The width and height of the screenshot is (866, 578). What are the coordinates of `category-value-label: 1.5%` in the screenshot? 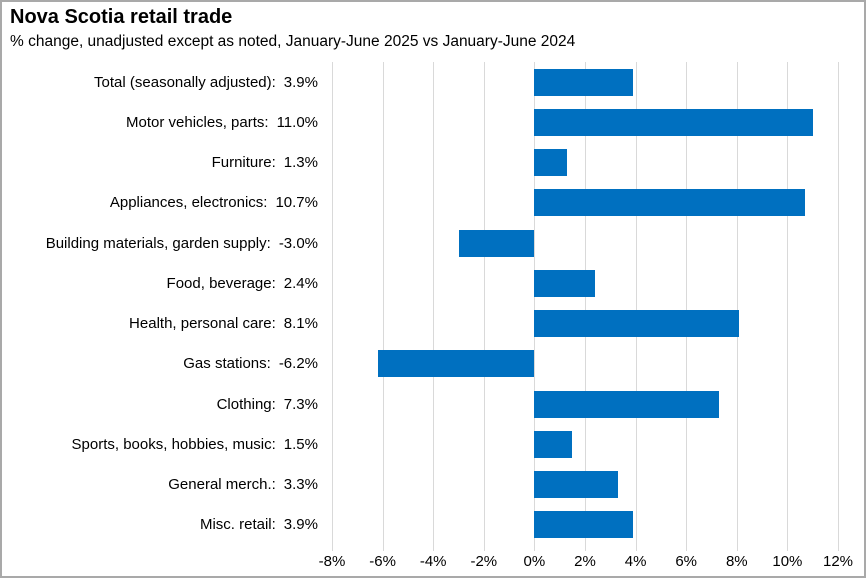 It's located at (300, 444).